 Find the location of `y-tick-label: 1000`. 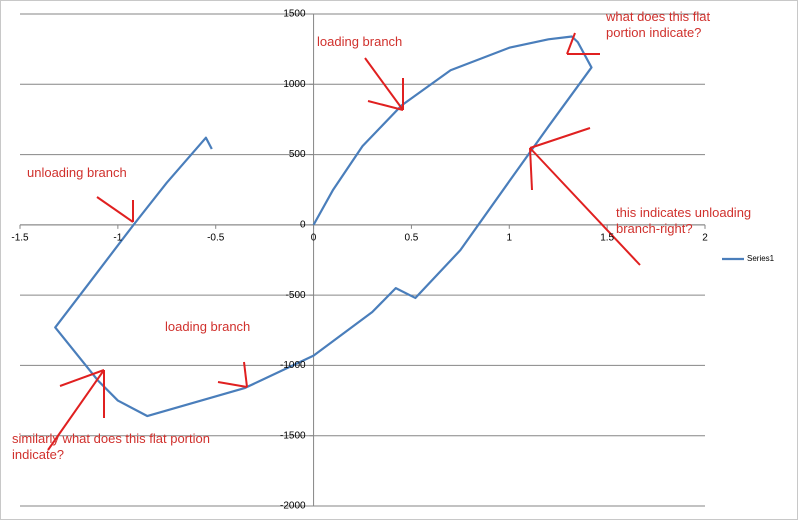

y-tick-label: 1000 is located at coordinates (294, 84).